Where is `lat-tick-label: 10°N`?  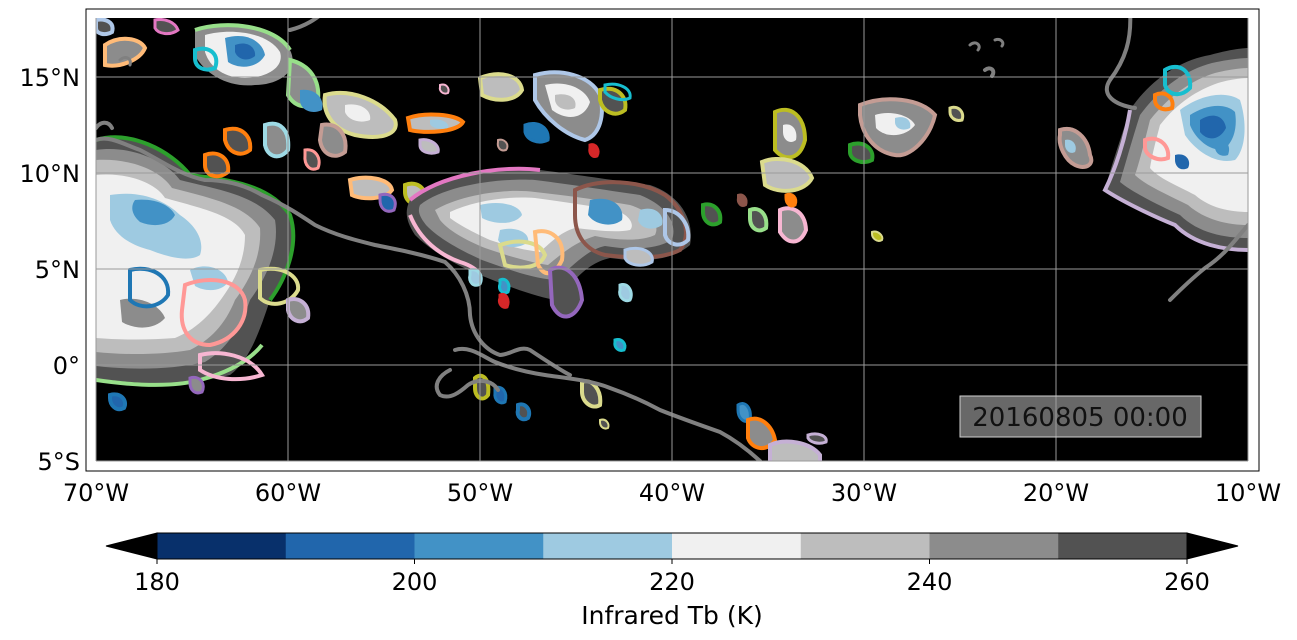
lat-tick-label: 10°N is located at coordinates (50, 174).